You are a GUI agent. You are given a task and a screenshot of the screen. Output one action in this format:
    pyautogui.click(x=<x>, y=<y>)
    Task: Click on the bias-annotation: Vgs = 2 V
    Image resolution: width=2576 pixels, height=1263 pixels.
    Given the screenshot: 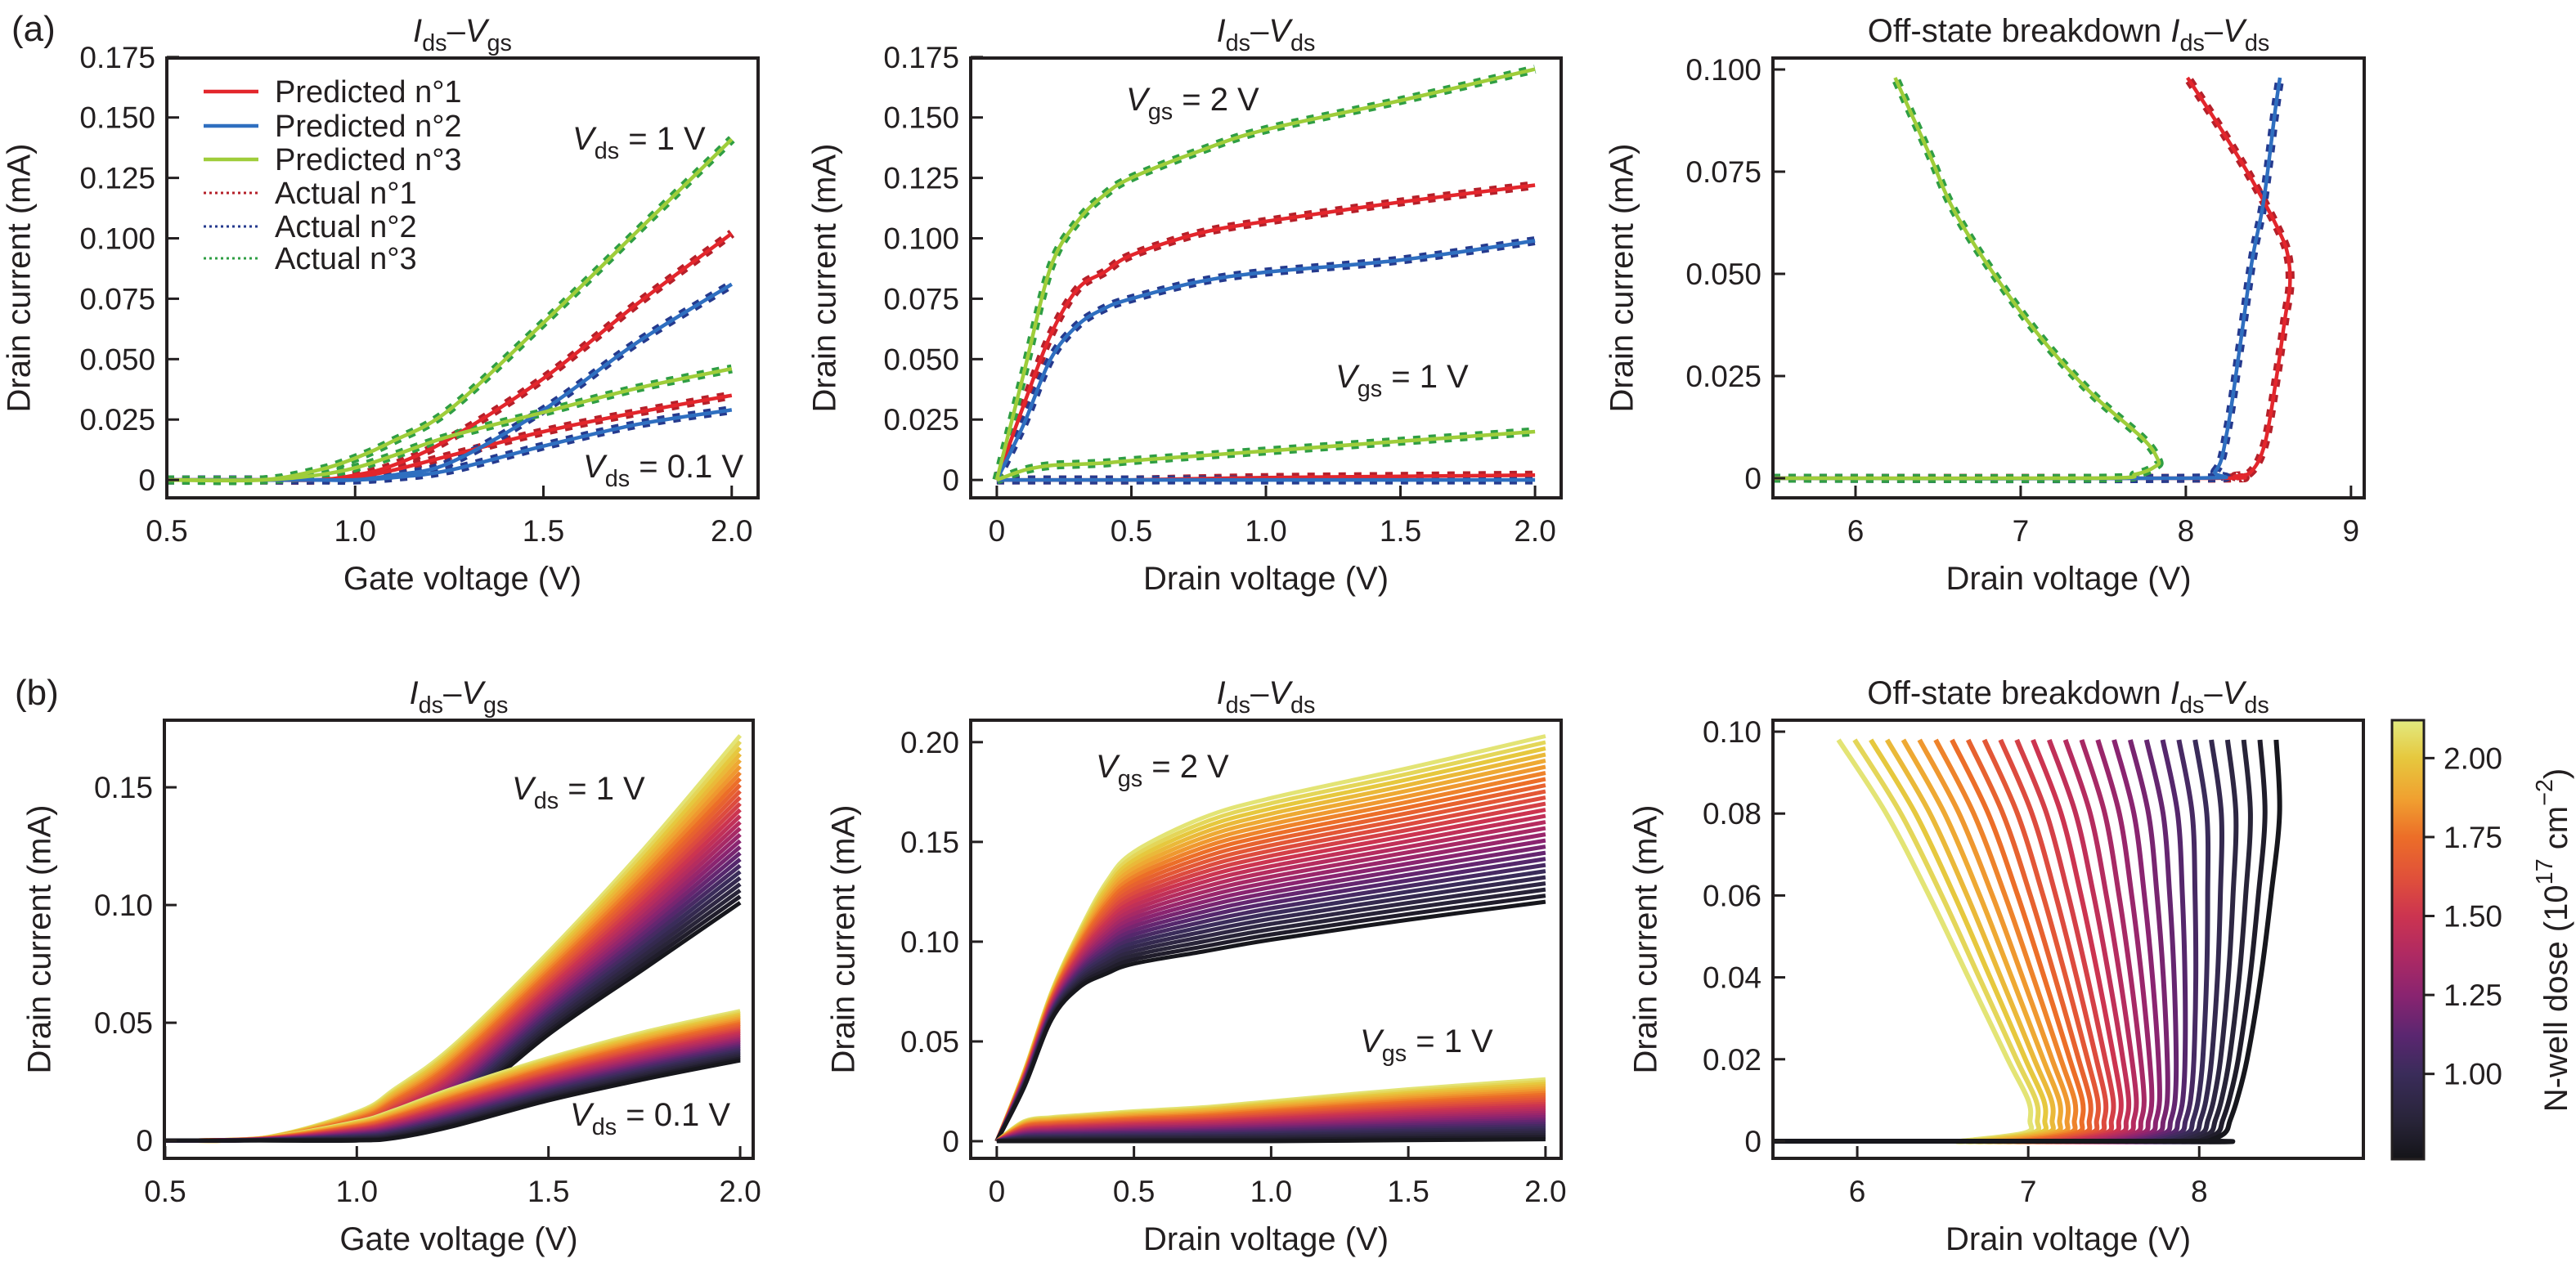 What is the action you would take?
    pyautogui.click(x=1193, y=103)
    